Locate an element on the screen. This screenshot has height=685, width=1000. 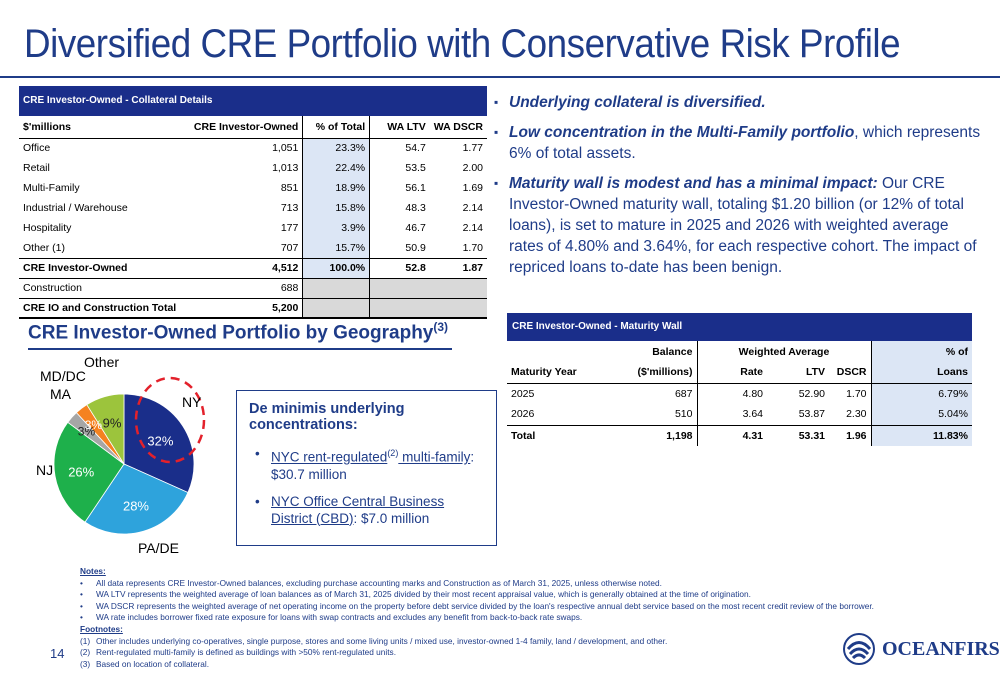
callout-link: NYC rent-regulated is located at coordinates (329, 457).